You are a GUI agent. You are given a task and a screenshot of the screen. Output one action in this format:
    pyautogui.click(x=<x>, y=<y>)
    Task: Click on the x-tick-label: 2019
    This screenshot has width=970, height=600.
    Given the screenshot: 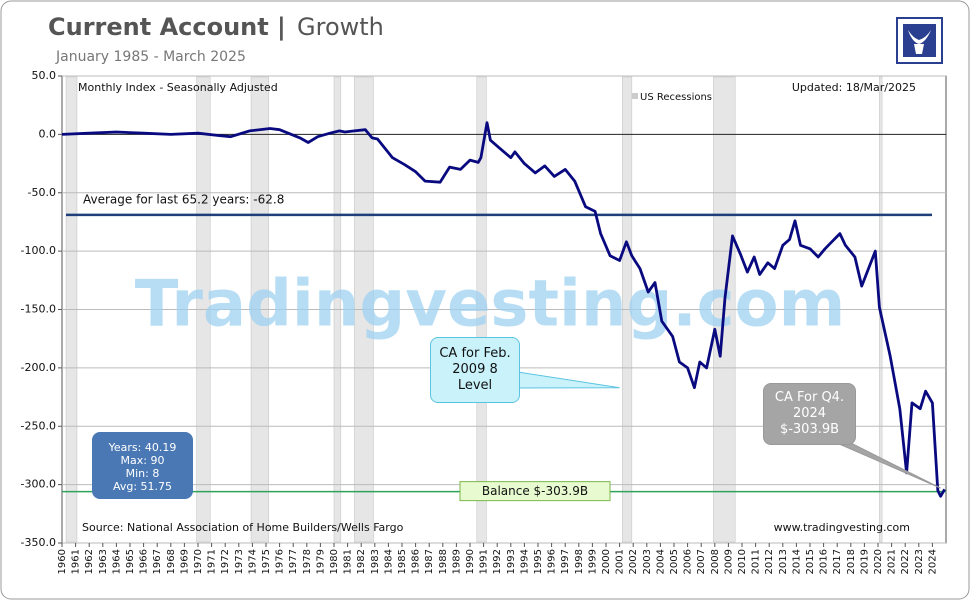 What is the action you would take?
    pyautogui.click(x=864, y=561)
    